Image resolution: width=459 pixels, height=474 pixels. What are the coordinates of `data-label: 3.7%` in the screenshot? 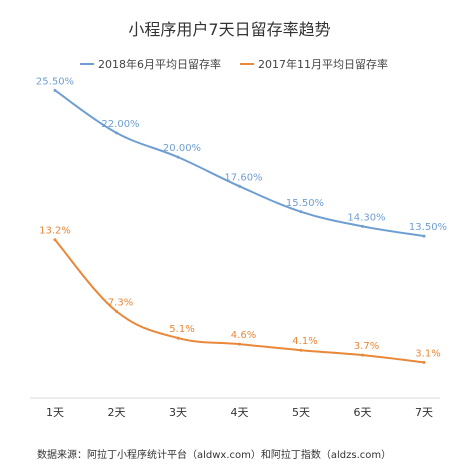 It's located at (366, 346).